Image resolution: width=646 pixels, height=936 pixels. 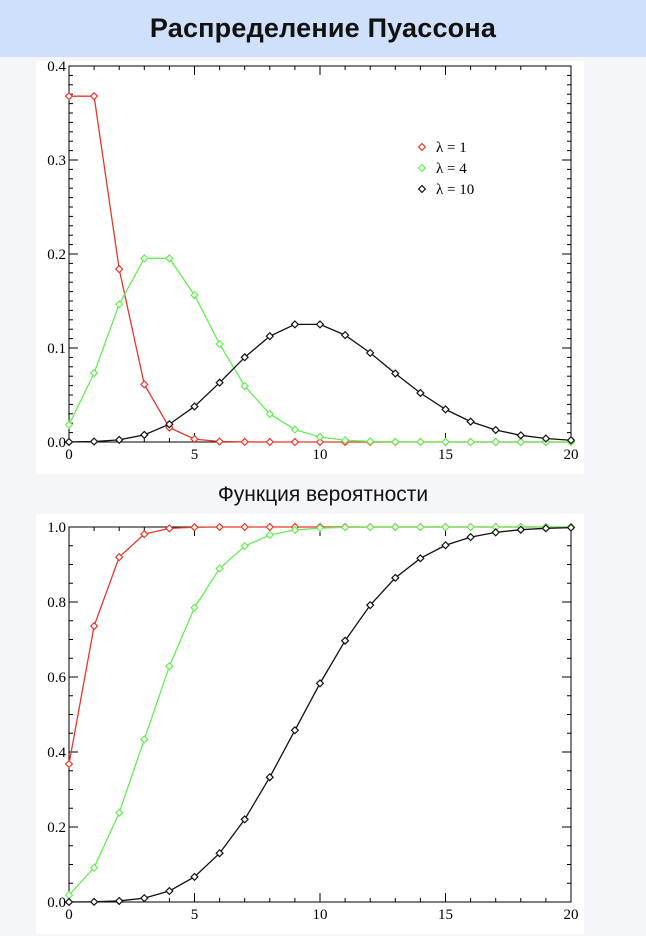 What do you see at coordinates (195, 455) in the screenshot?
I see `x-tick-label: 5` at bounding box center [195, 455].